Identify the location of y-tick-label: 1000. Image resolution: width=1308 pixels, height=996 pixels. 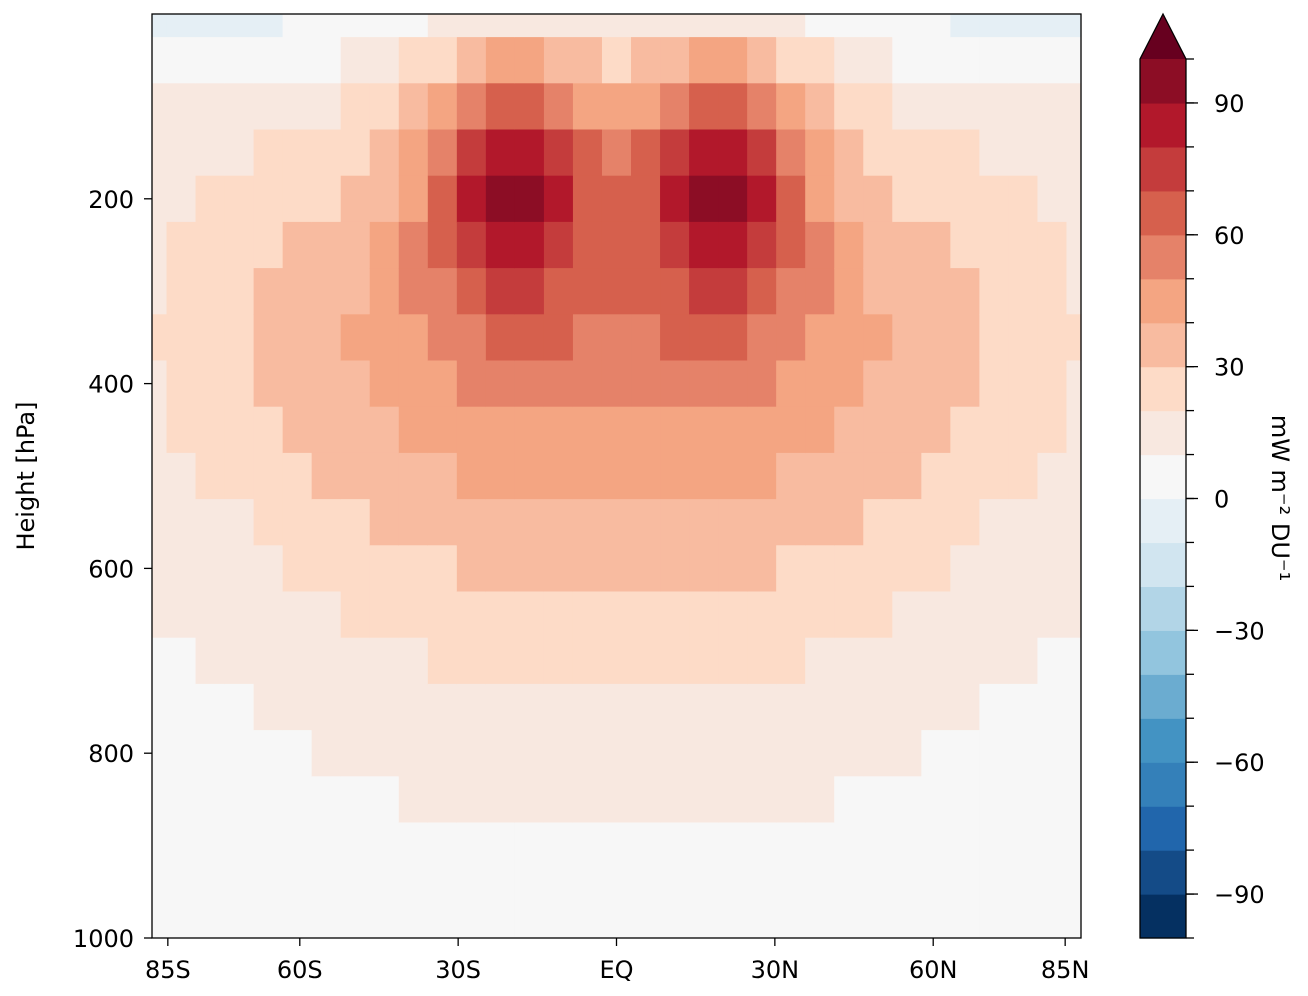
(103, 939).